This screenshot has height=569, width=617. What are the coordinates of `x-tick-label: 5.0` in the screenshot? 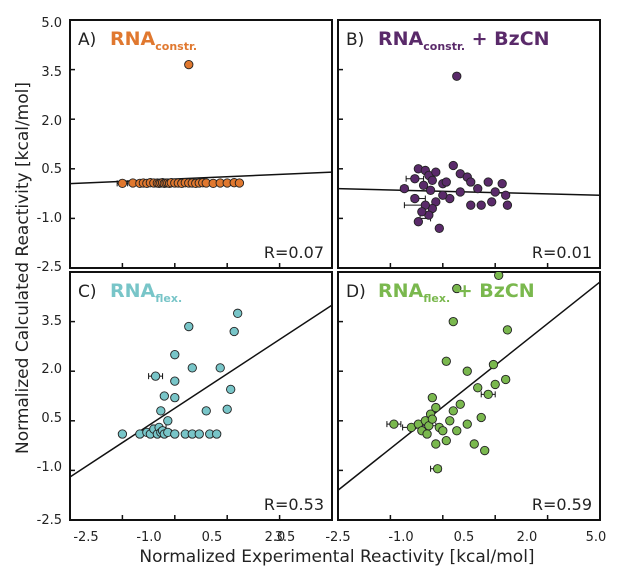 It's located at (596, 537).